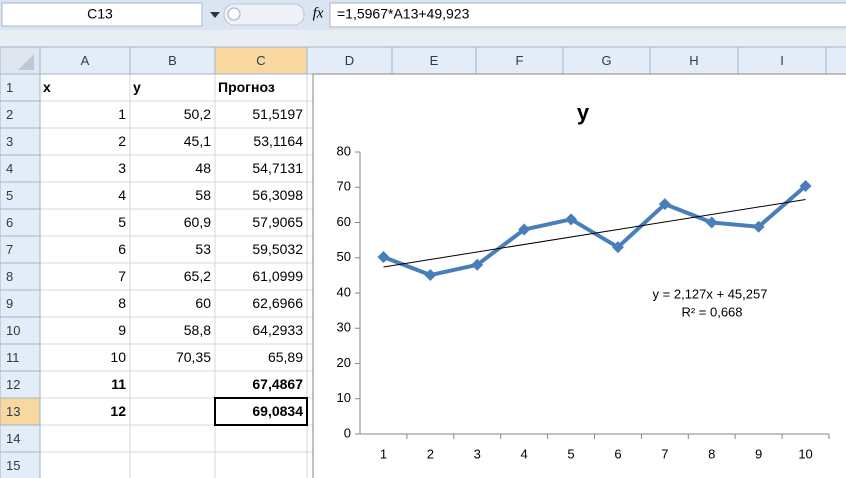 The height and width of the screenshot is (478, 846). Describe the element at coordinates (277, 222) in the screenshot. I see `cell-text: 57,9065` at that location.